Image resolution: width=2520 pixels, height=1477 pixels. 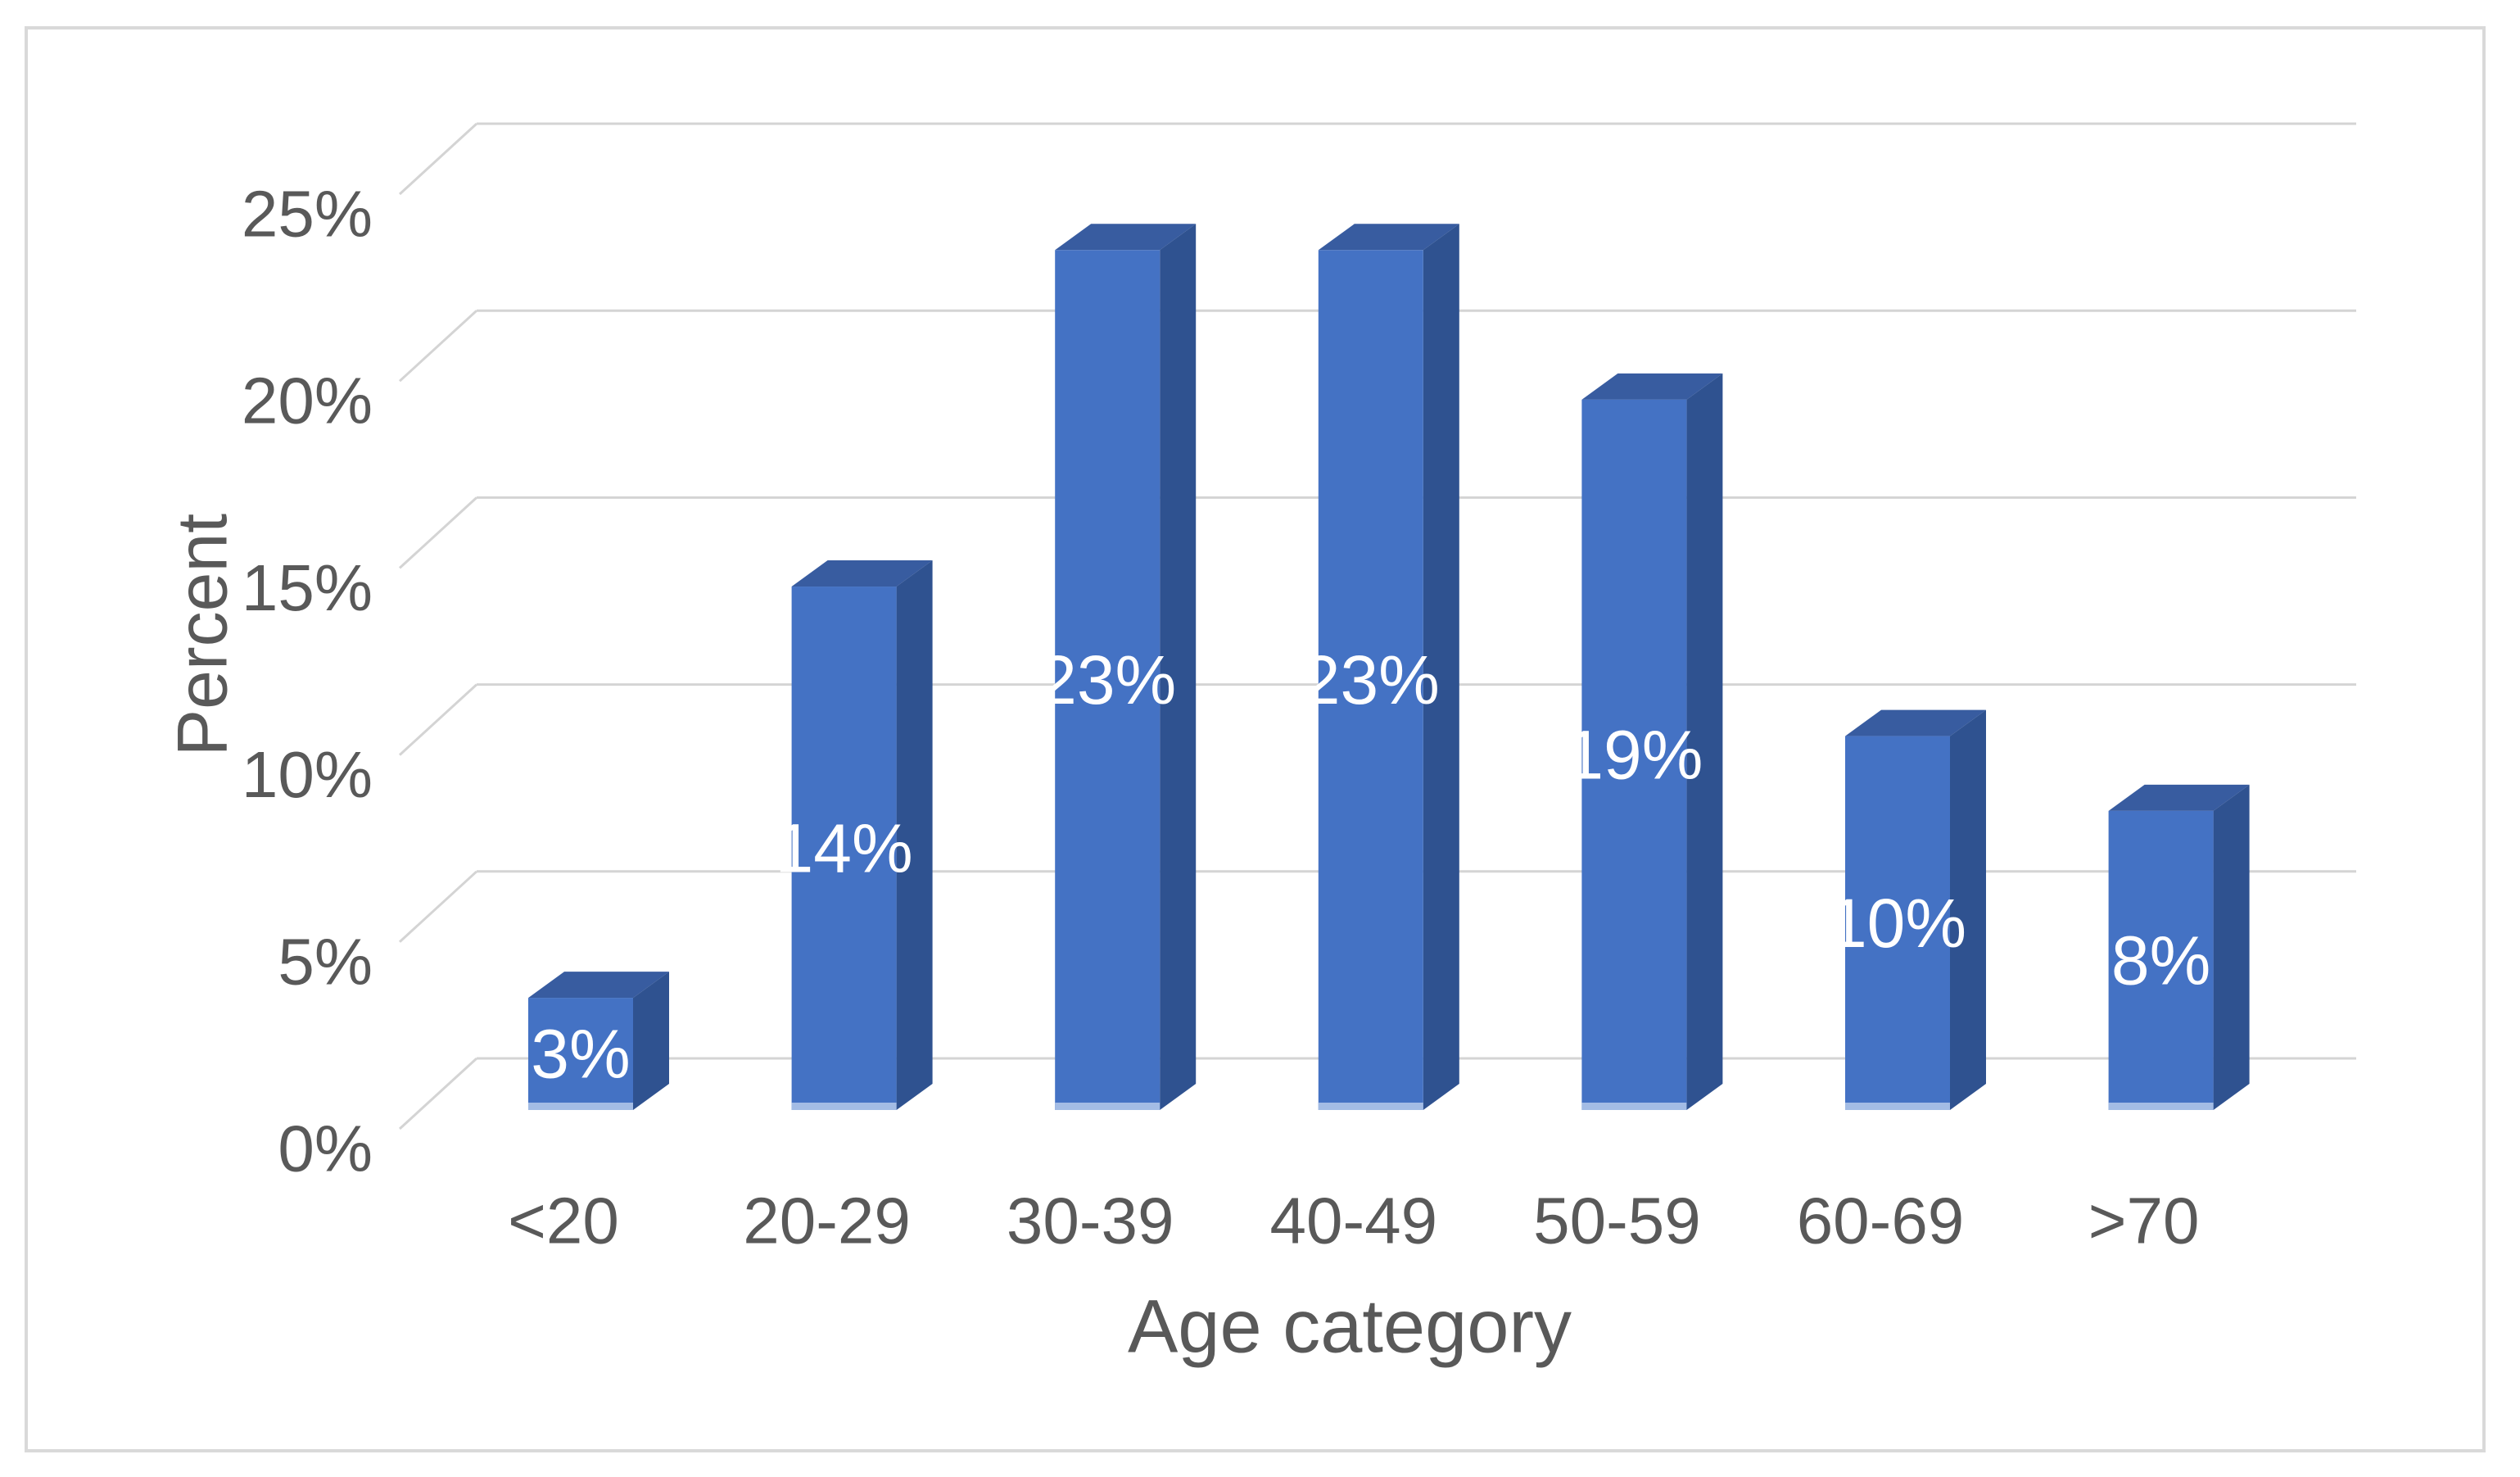 I want to click on y-tick-label: 0%, so click(x=325, y=1148).